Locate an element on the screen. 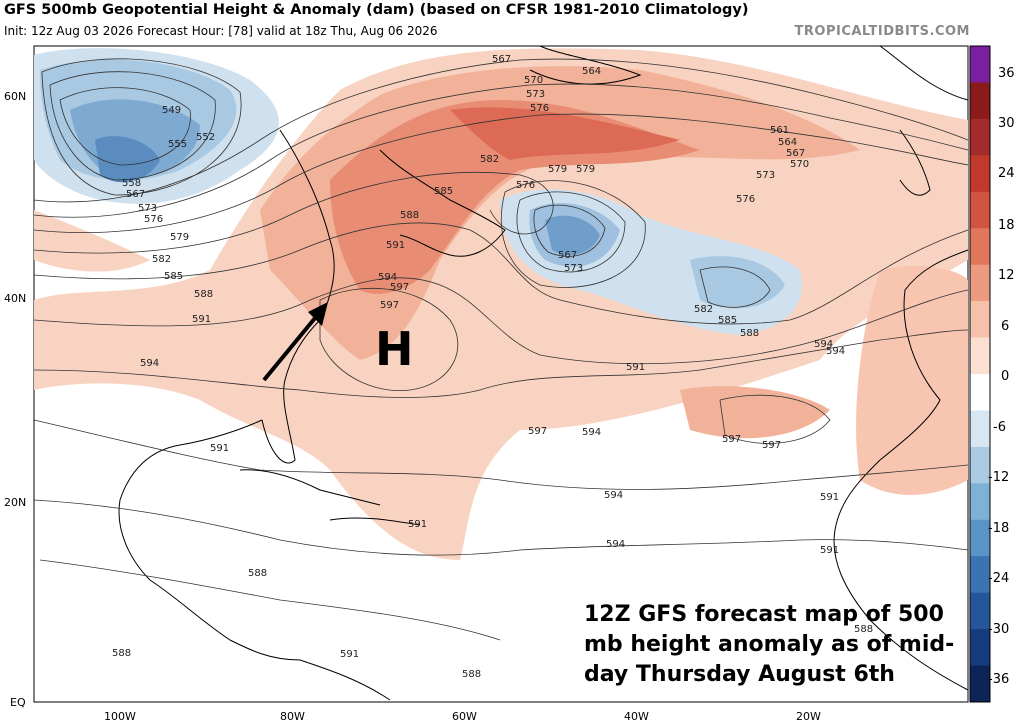 The image size is (1024, 724). lon-label-100w: 100W is located at coordinates (120, 716).